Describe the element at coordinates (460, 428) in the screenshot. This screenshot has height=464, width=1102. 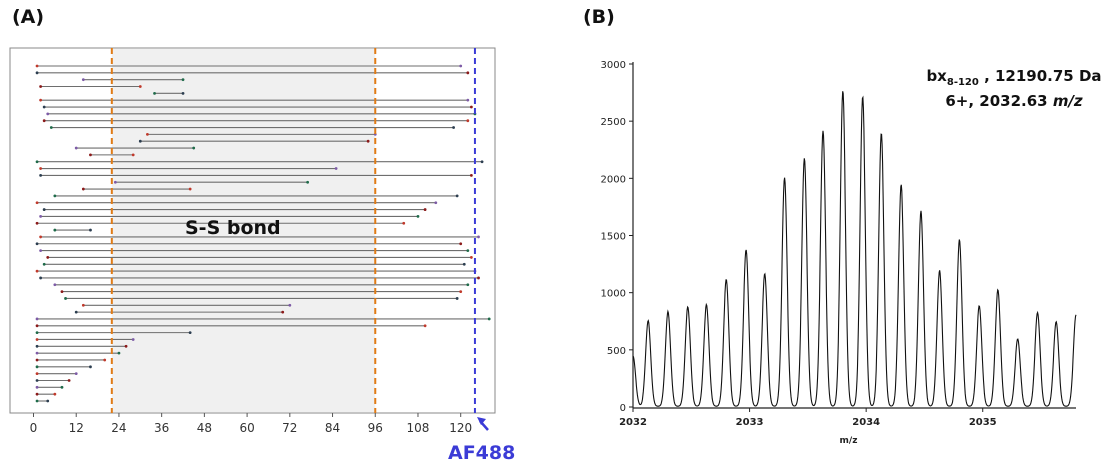
I see `x-tick-label: 120` at that location.